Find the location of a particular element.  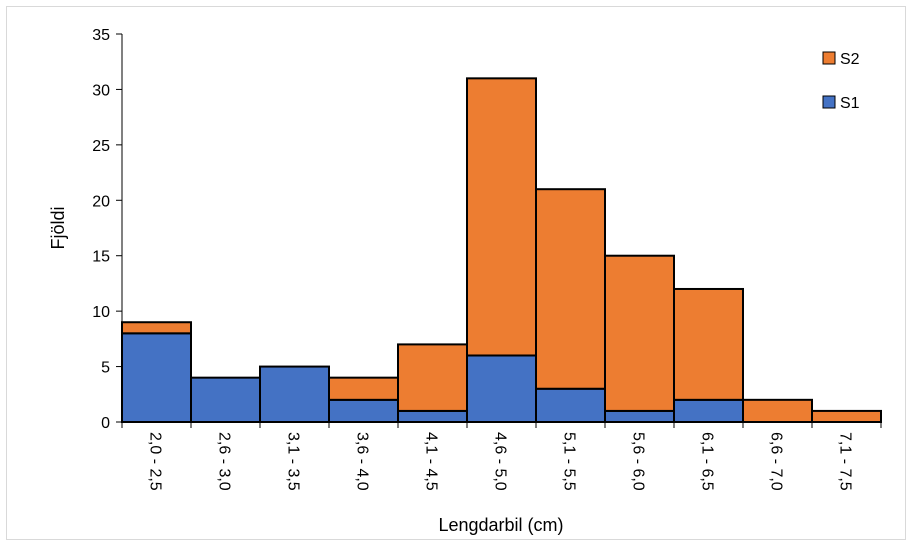

x-tick-label-7: 5,6 - 6,0 is located at coordinates (638, 461).